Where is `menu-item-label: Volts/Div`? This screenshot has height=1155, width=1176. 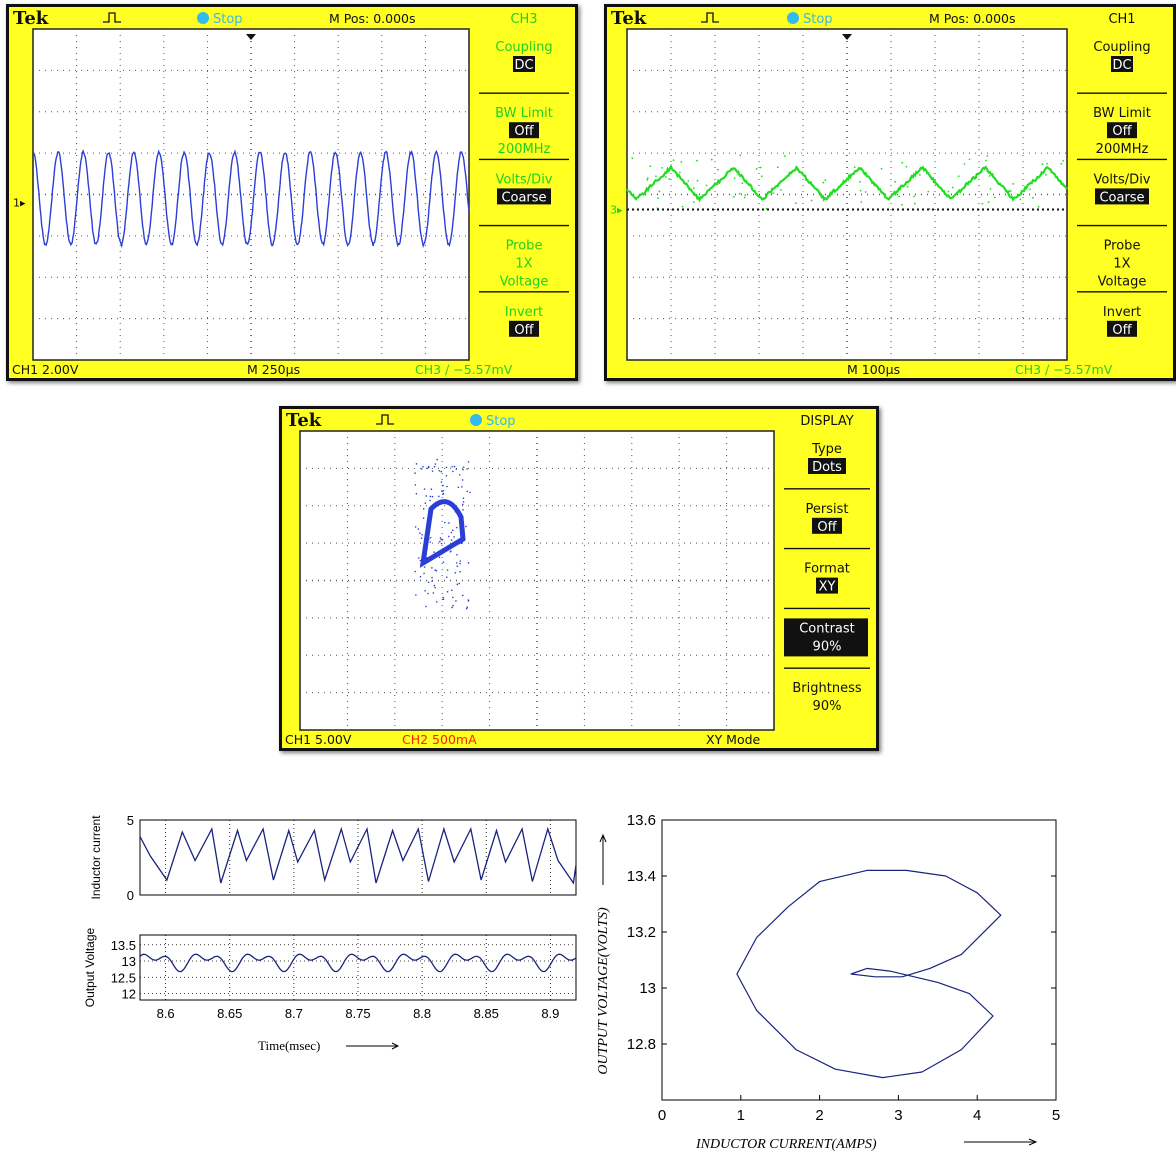 menu-item-label: Volts/Div is located at coordinates (523, 179).